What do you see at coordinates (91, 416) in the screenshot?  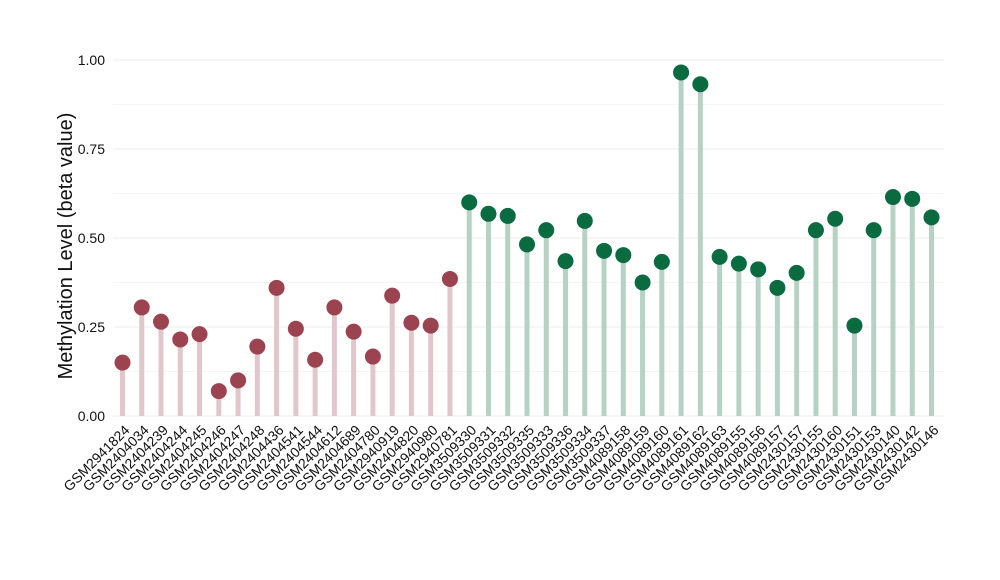 I see `y-tick-label: 0.00` at bounding box center [91, 416].